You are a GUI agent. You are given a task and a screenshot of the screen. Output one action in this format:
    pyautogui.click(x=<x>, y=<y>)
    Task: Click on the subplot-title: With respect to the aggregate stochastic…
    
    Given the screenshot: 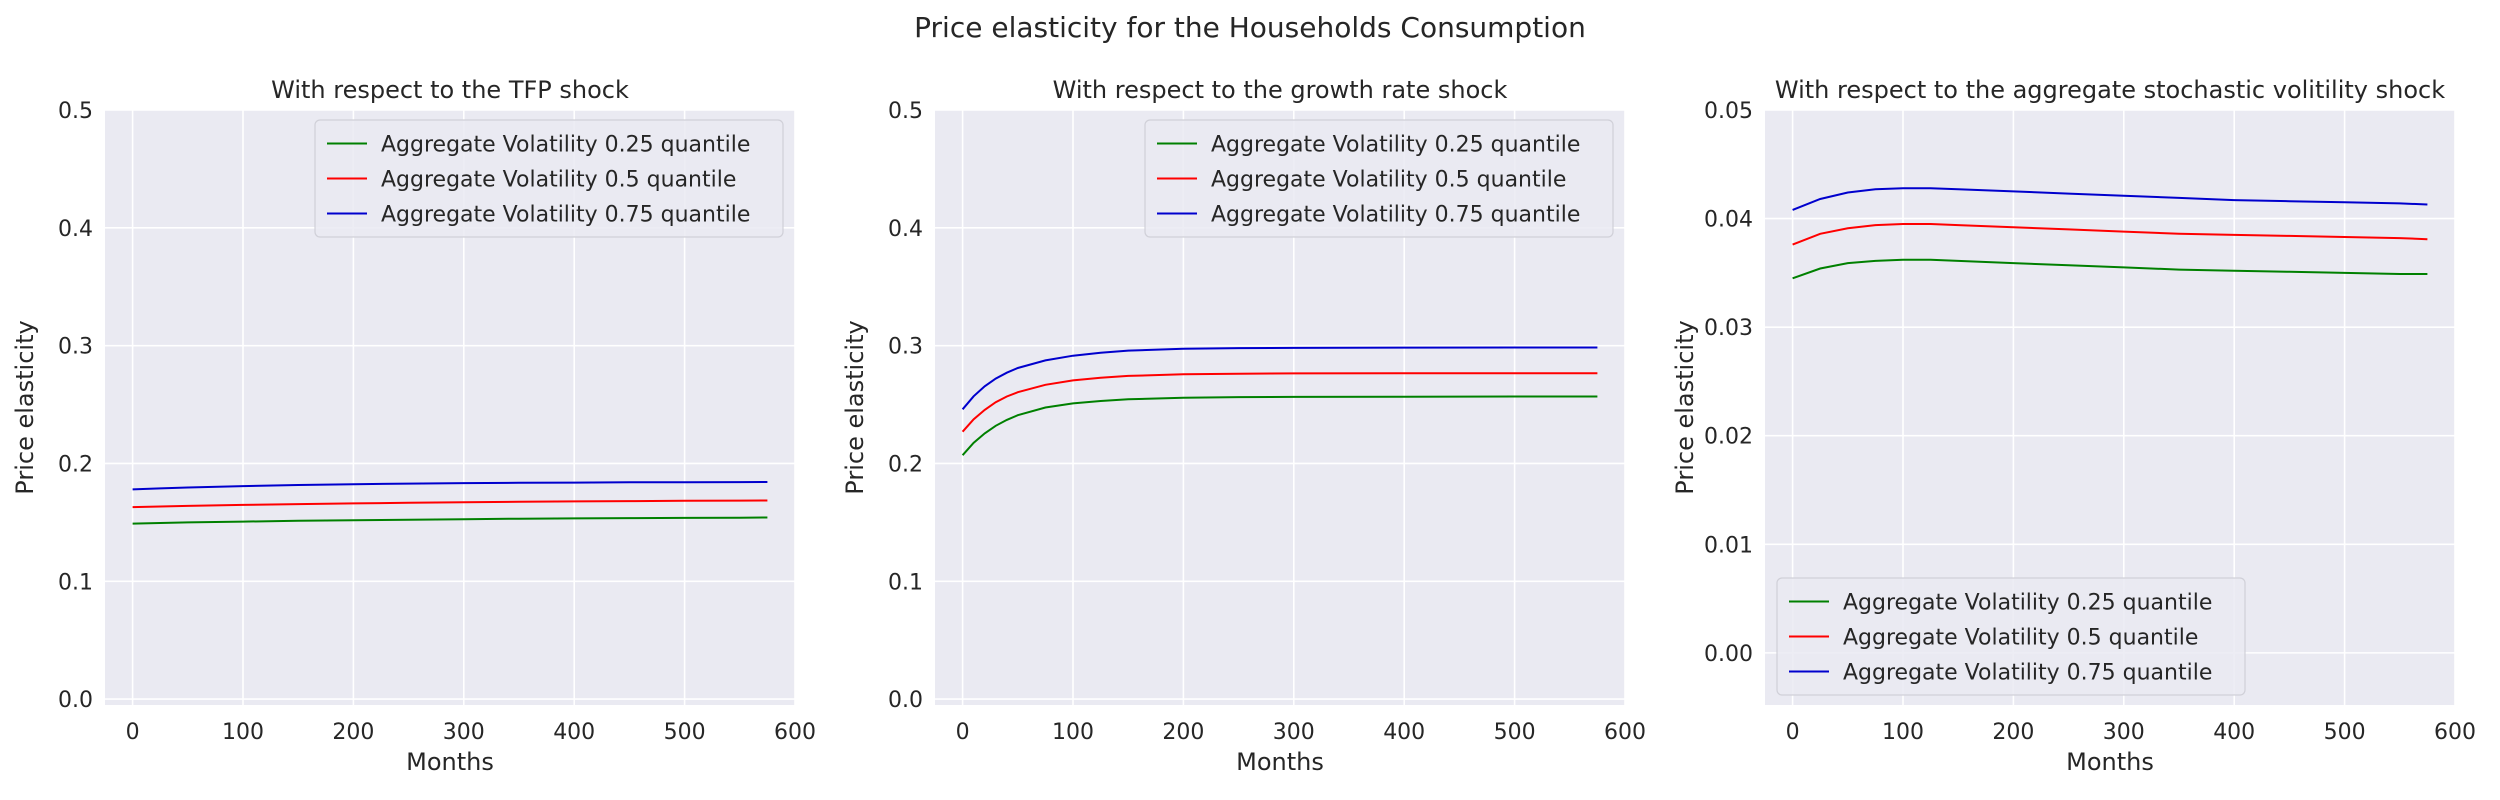 What is the action you would take?
    pyautogui.click(x=2110, y=90)
    